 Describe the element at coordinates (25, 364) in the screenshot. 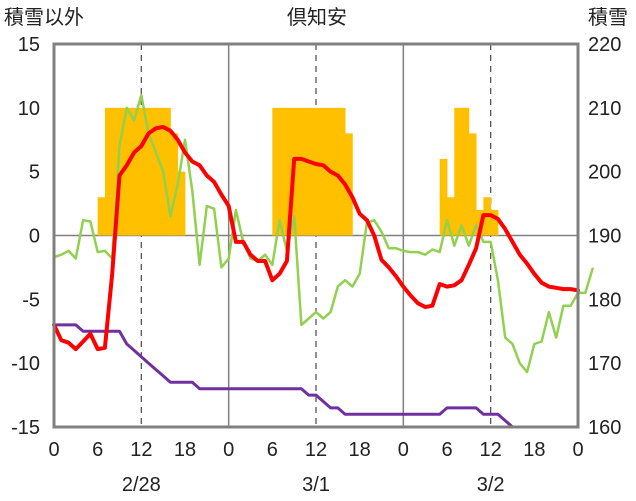

I see `left-tick-label: -10` at that location.